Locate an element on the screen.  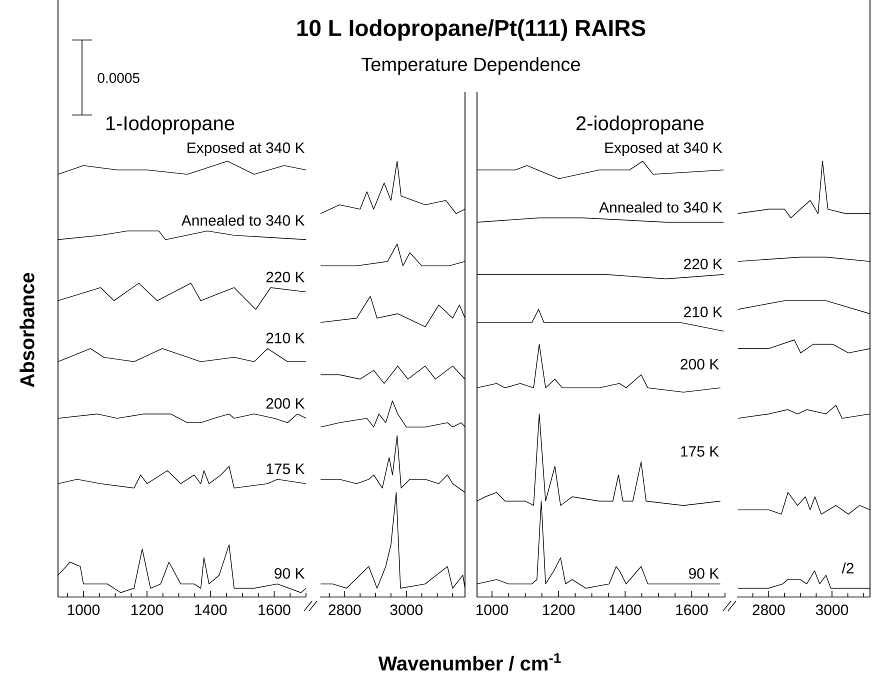
text: 1-Iodopropane is located at coordinates (170, 125).